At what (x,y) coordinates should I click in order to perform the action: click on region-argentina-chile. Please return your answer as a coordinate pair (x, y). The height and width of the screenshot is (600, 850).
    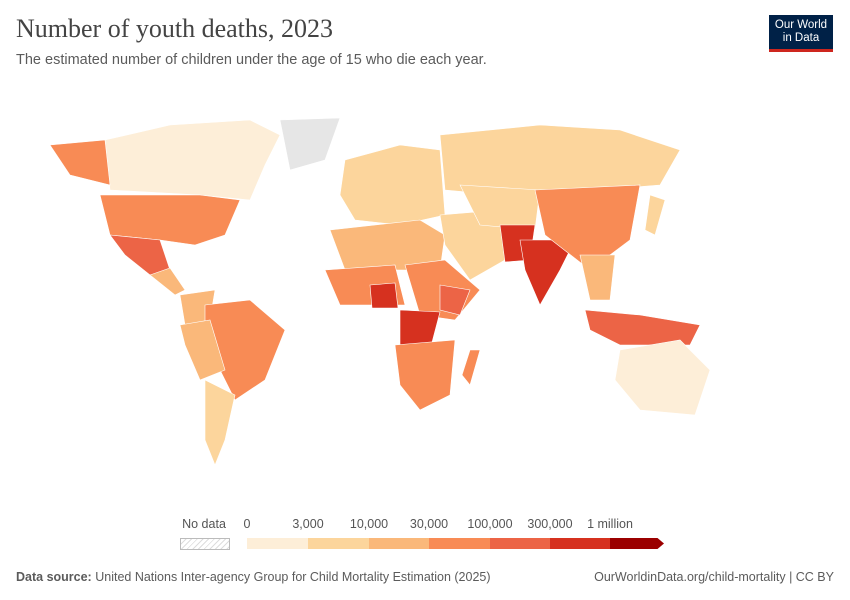
    Looking at the image, I should click on (220, 422).